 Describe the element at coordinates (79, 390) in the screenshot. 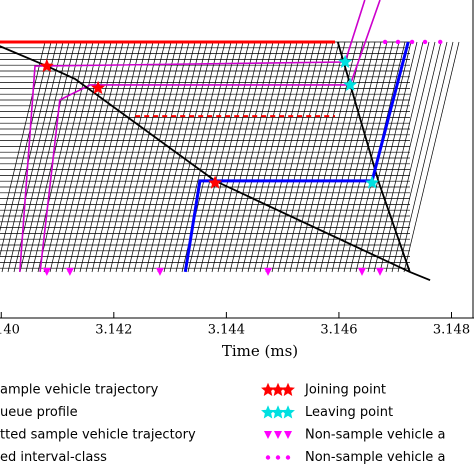

I see `legend-label: ample vehicle trajectory` at that location.